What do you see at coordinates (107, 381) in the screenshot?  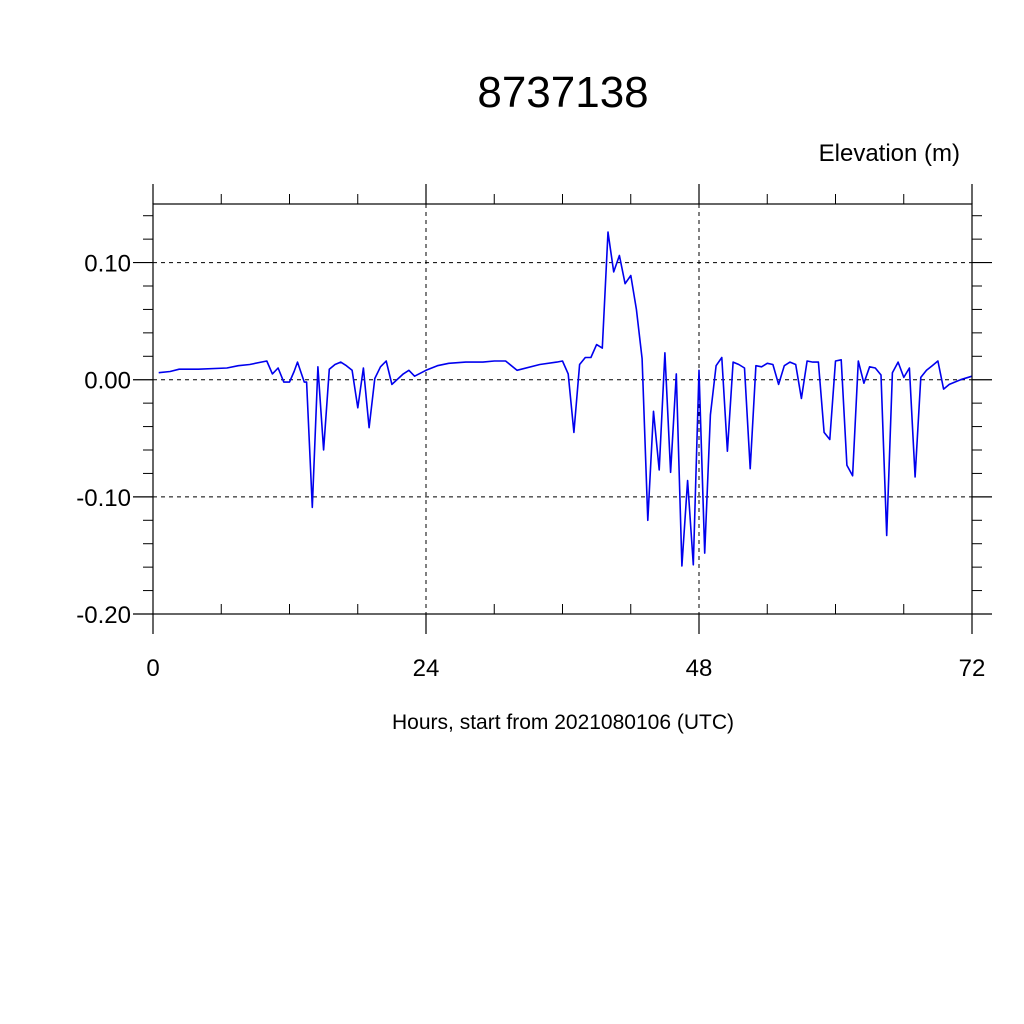 I see `y-tick-label: 0.00` at bounding box center [107, 381].